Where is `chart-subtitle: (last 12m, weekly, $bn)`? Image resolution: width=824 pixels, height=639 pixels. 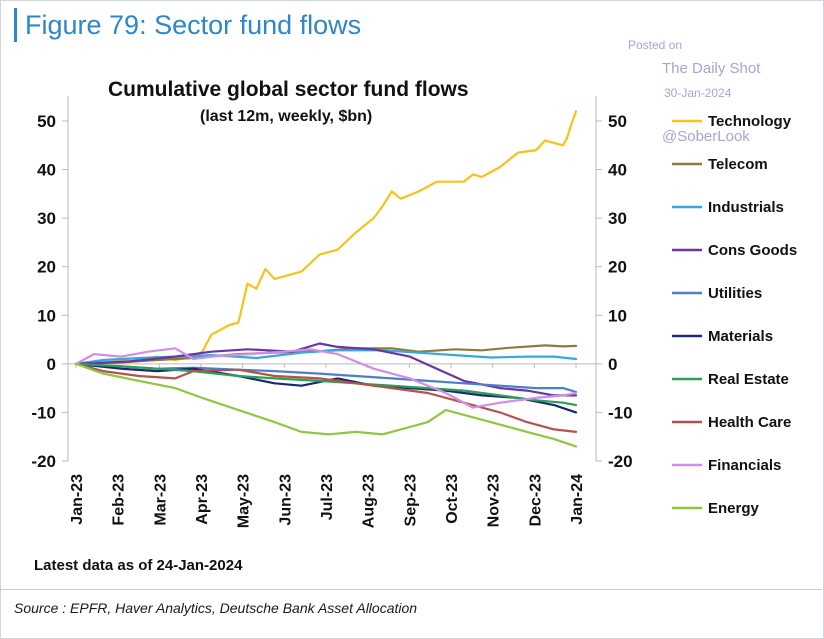
chart-subtitle: (last 12m, weekly, $bn) is located at coordinates (286, 116).